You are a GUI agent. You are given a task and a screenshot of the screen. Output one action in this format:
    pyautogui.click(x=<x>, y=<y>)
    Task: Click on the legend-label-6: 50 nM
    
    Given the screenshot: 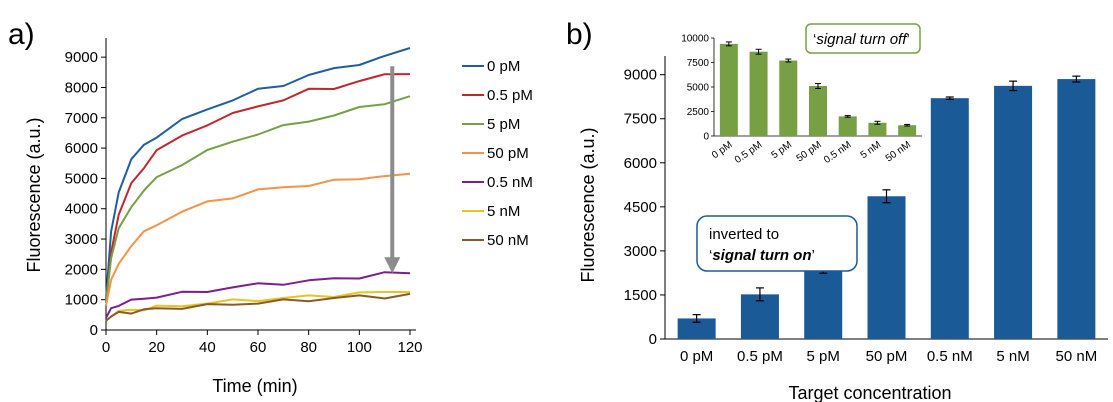 What is the action you would take?
    pyautogui.click(x=508, y=240)
    